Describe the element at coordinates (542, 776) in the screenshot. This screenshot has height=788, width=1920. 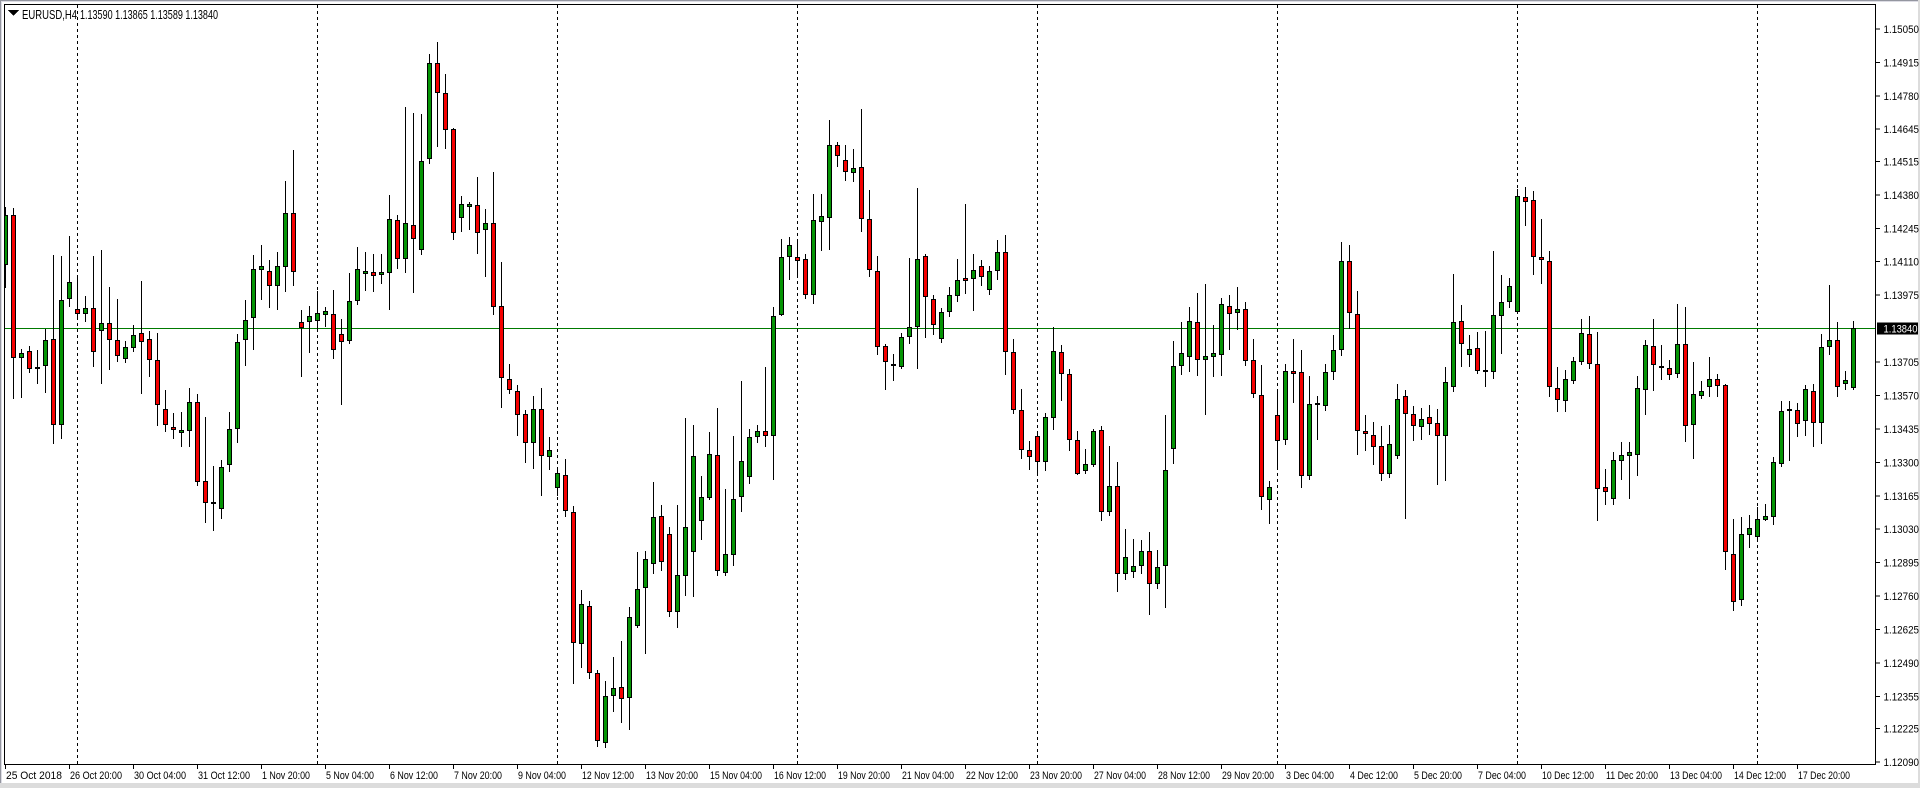
I see `svg-text: 9 Nov 04:00` at that location.